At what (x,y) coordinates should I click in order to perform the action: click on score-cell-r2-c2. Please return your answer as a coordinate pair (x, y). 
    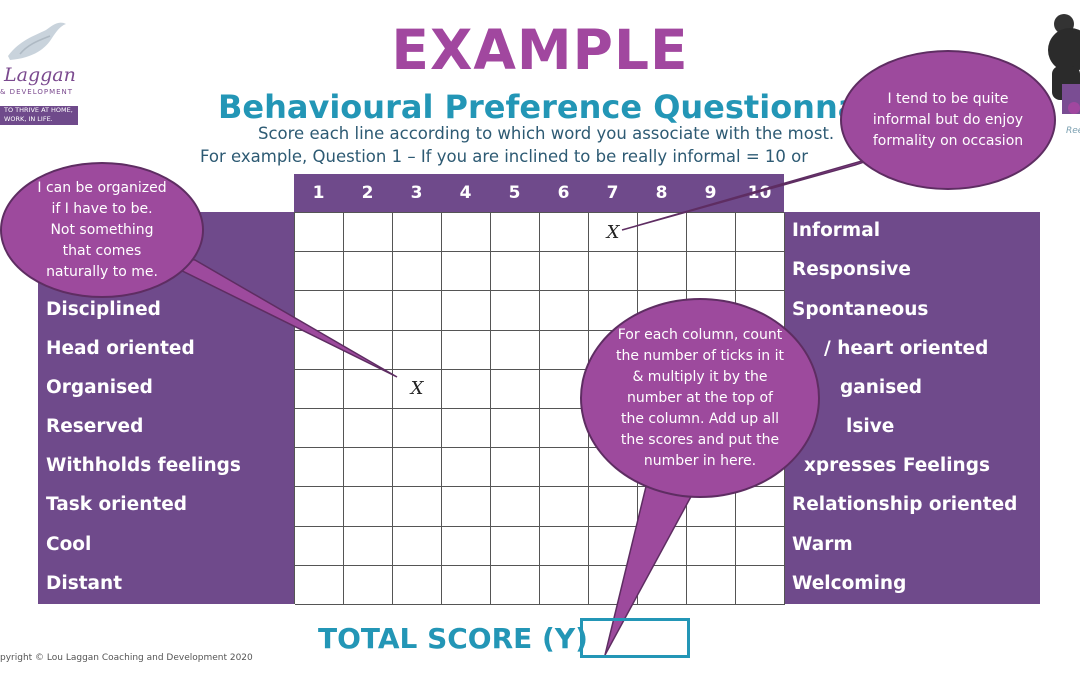
    Looking at the image, I should click on (368, 272).